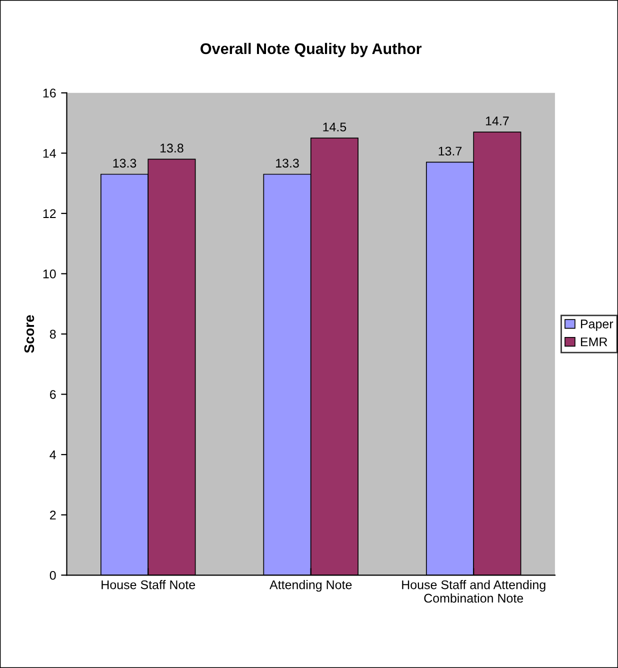 Image resolution: width=618 pixels, height=668 pixels. I want to click on y-tick-label: 4, so click(53, 455).